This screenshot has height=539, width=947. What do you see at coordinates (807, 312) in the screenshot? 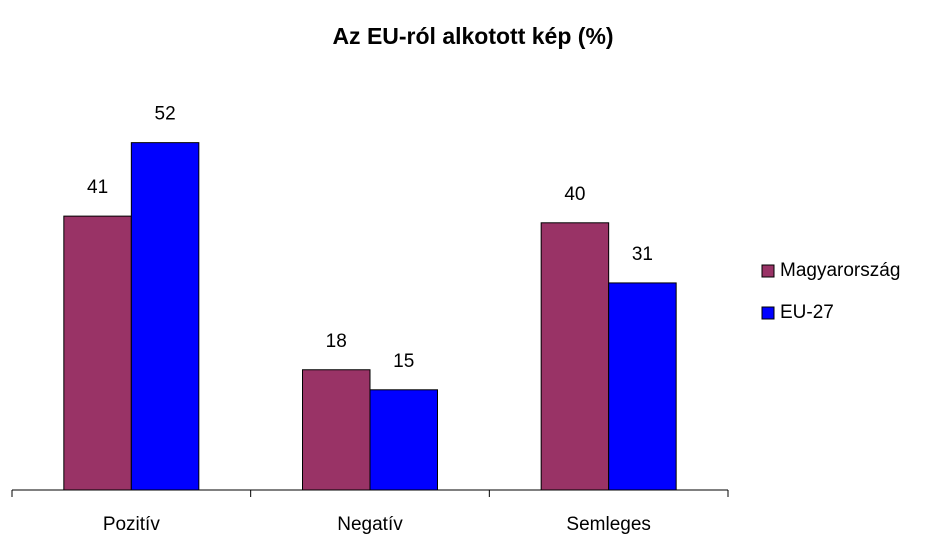
I see `legend-label: EU-27` at bounding box center [807, 312].